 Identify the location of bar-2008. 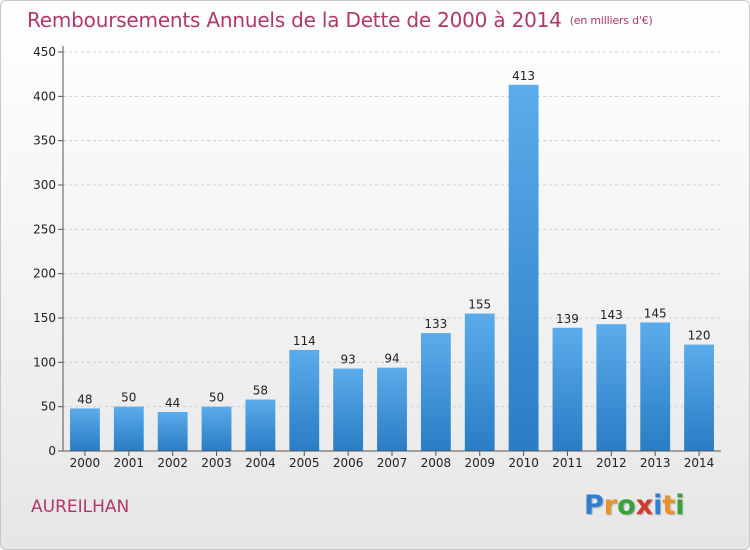
(435, 392).